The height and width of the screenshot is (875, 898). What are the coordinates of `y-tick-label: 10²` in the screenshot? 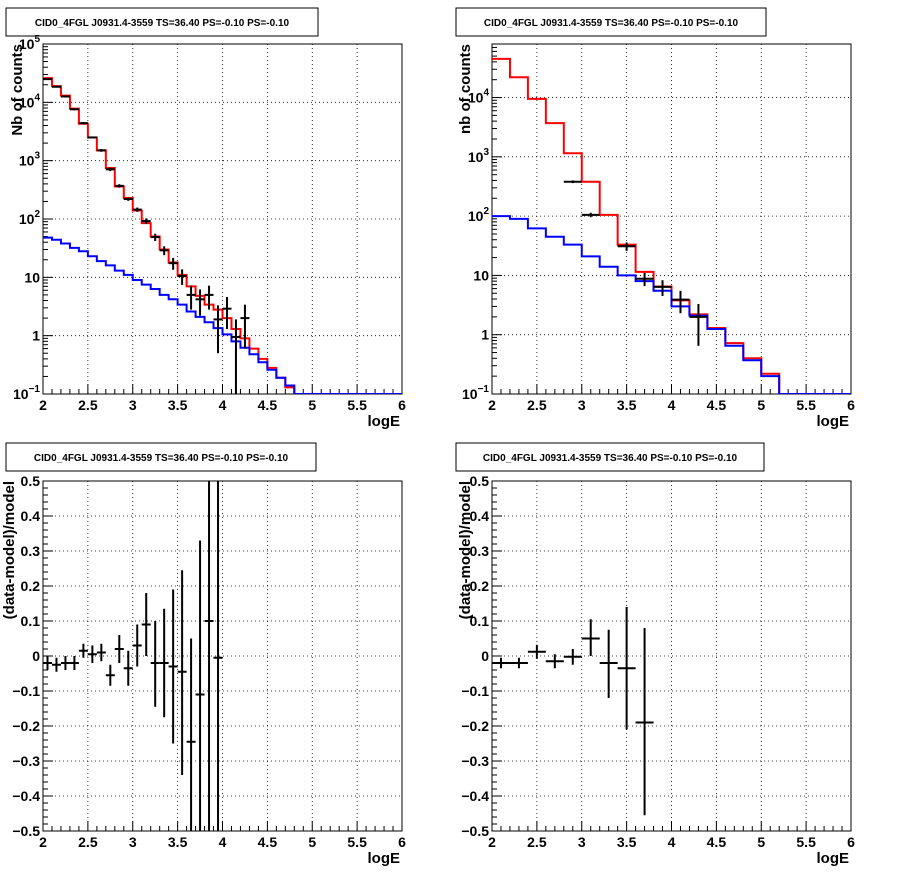 It's located at (479, 215).